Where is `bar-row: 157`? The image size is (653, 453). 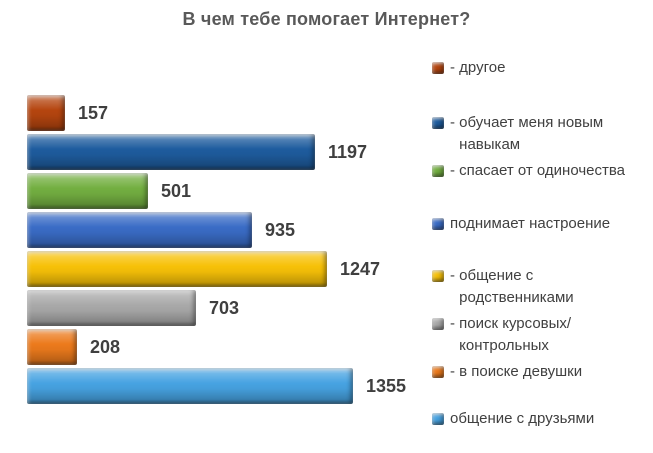
bar-row: 157 is located at coordinates (227, 113).